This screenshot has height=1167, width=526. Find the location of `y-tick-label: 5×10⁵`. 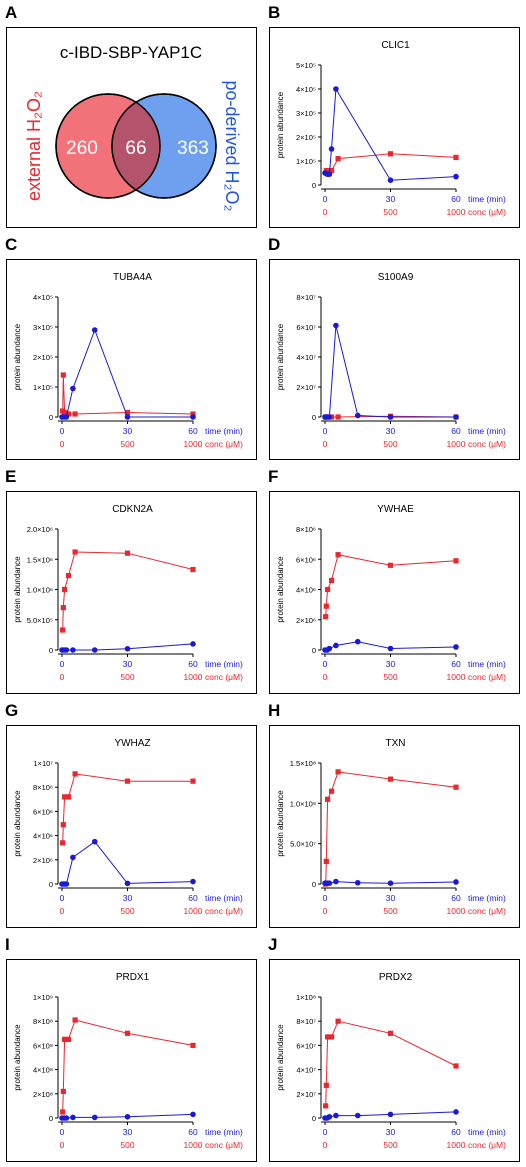

y-tick-label: 5×10⁵ is located at coordinates (306, 65).